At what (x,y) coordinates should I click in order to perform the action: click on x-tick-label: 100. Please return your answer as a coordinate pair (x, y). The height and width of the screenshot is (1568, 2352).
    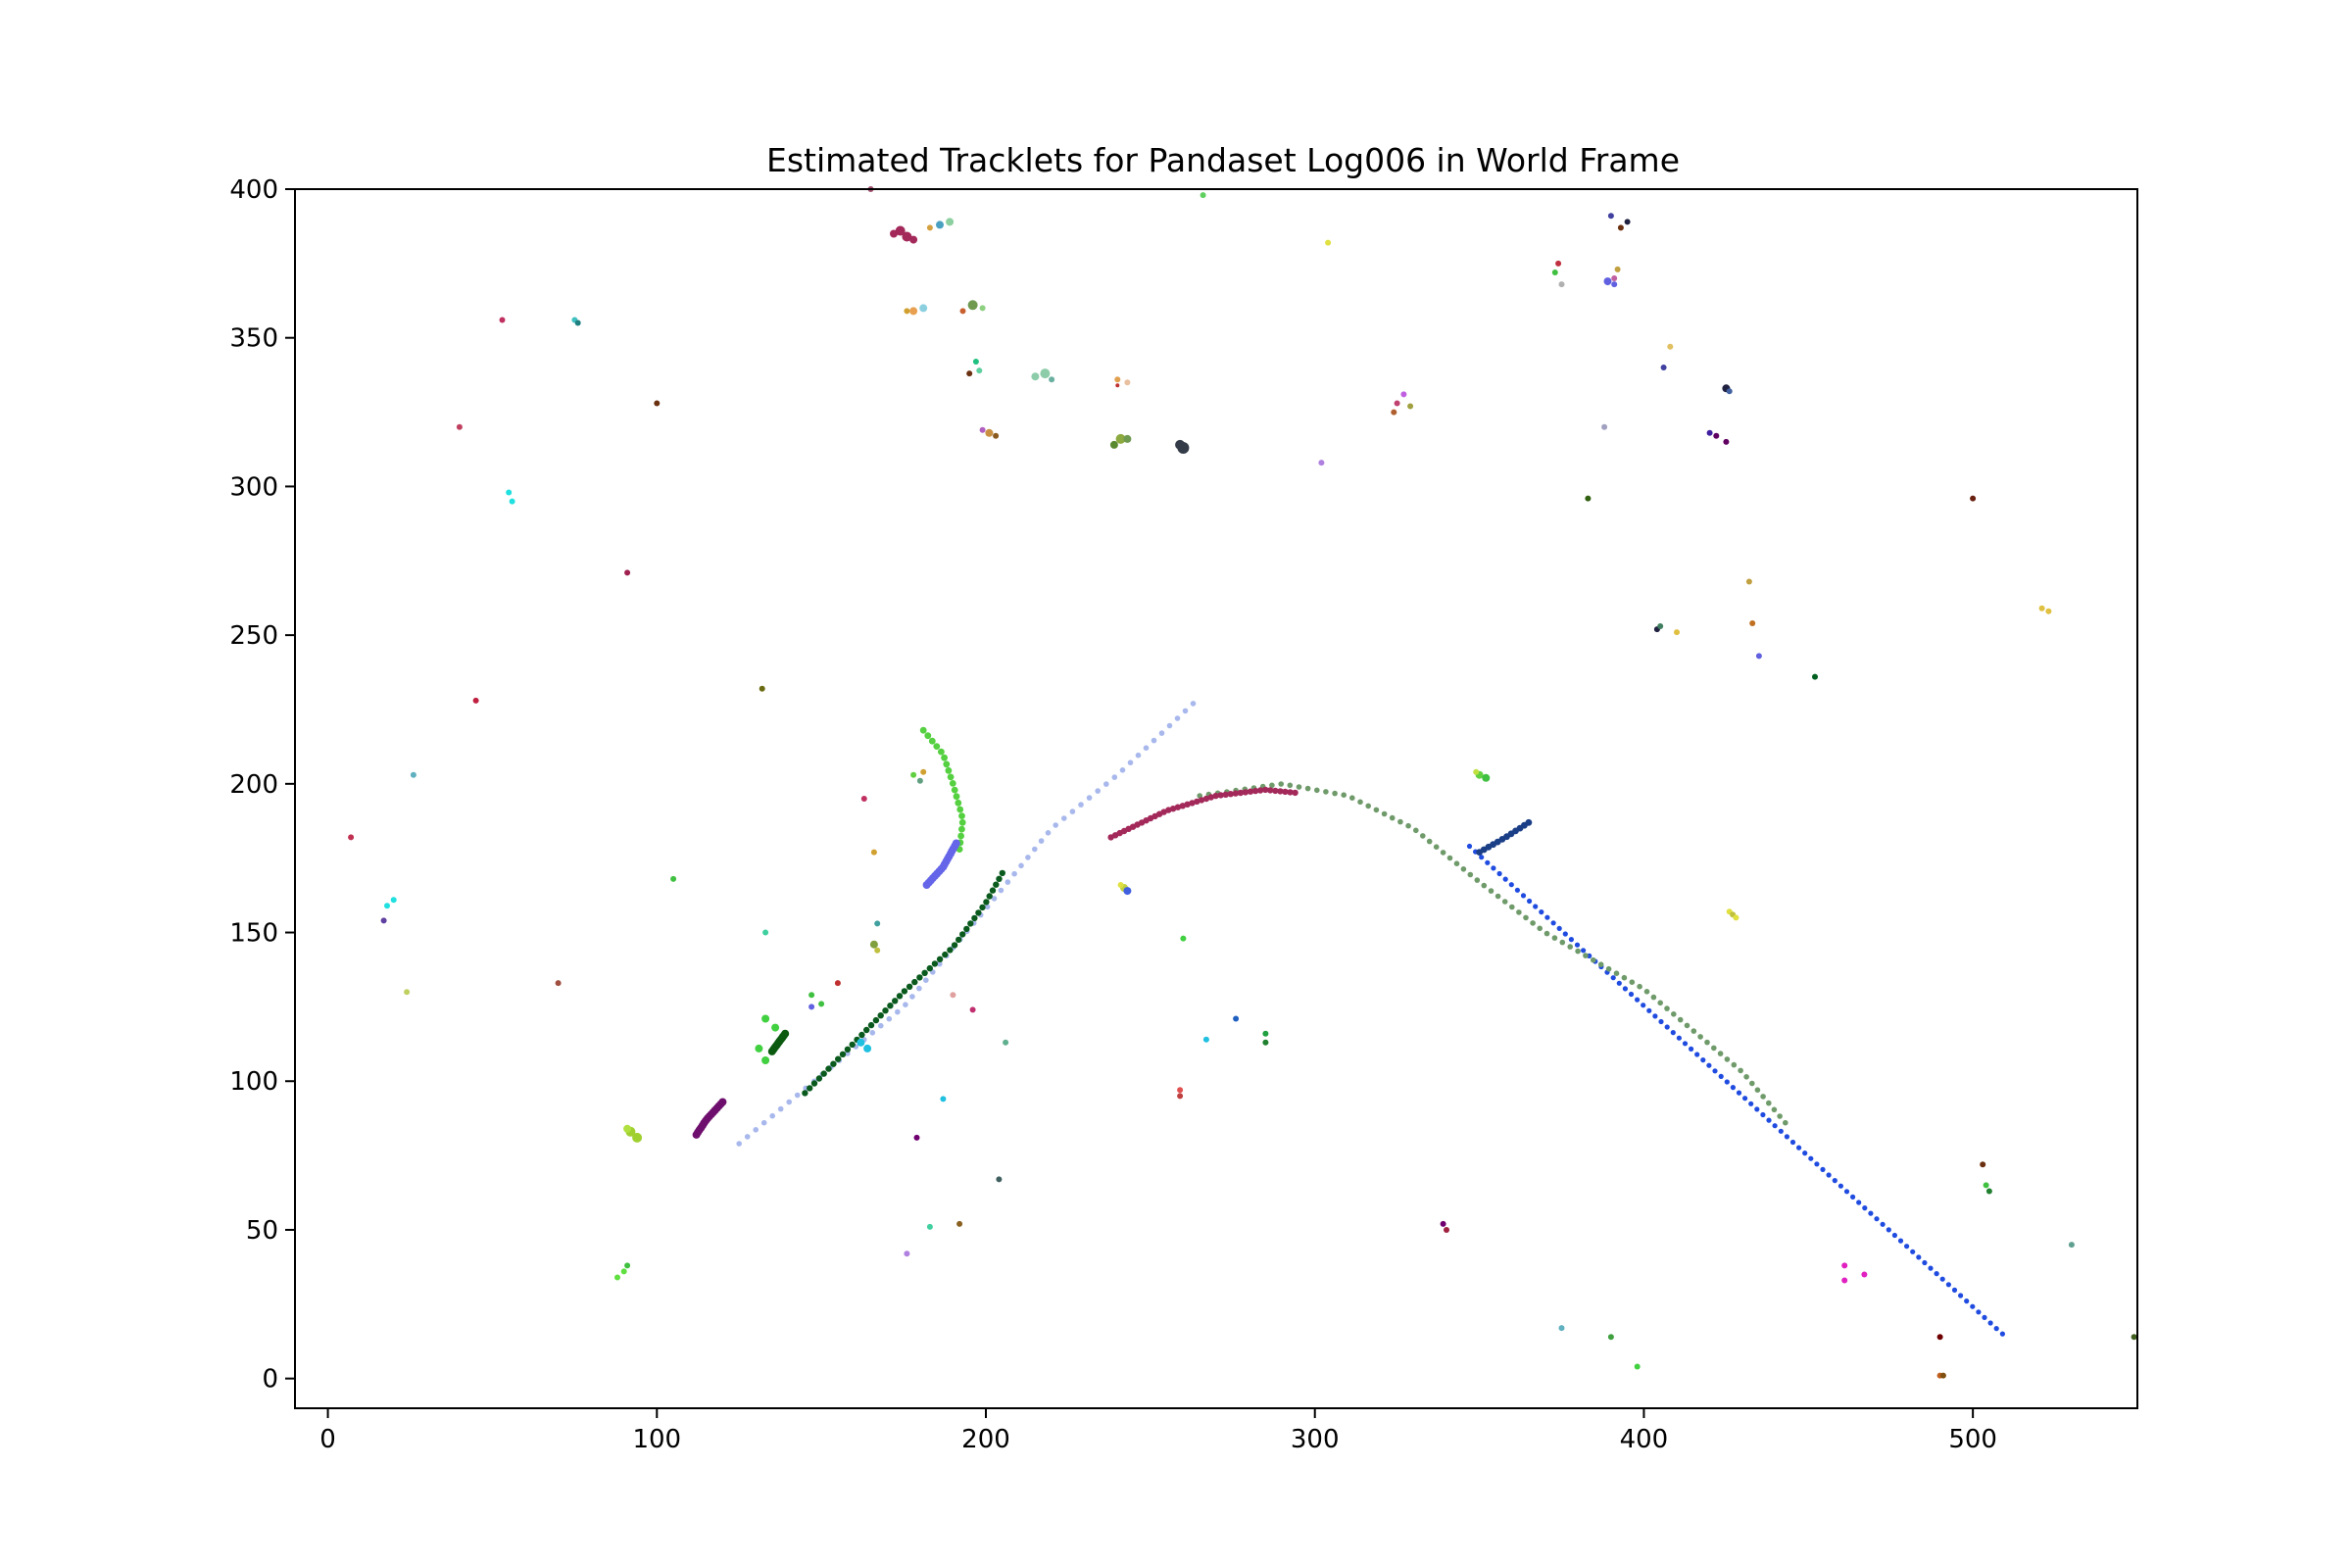
    Looking at the image, I should click on (656, 1439).